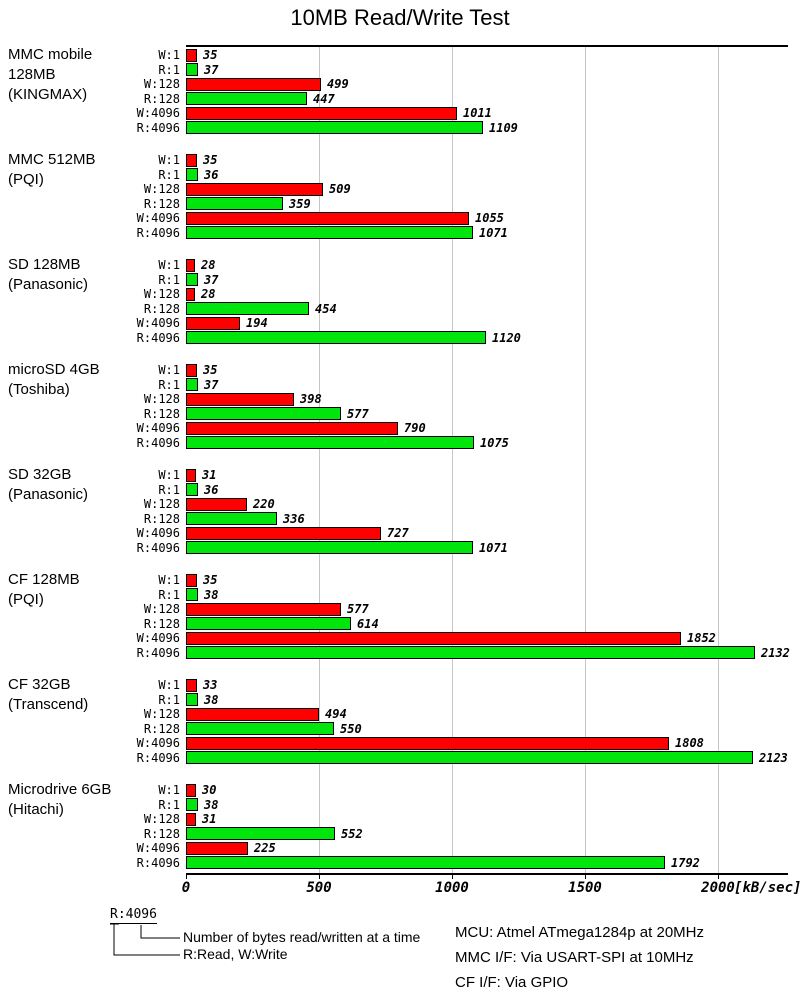 The image size is (800, 1003). Describe the element at coordinates (208, 294) in the screenshot. I see `bar-value-label: 28` at that location.